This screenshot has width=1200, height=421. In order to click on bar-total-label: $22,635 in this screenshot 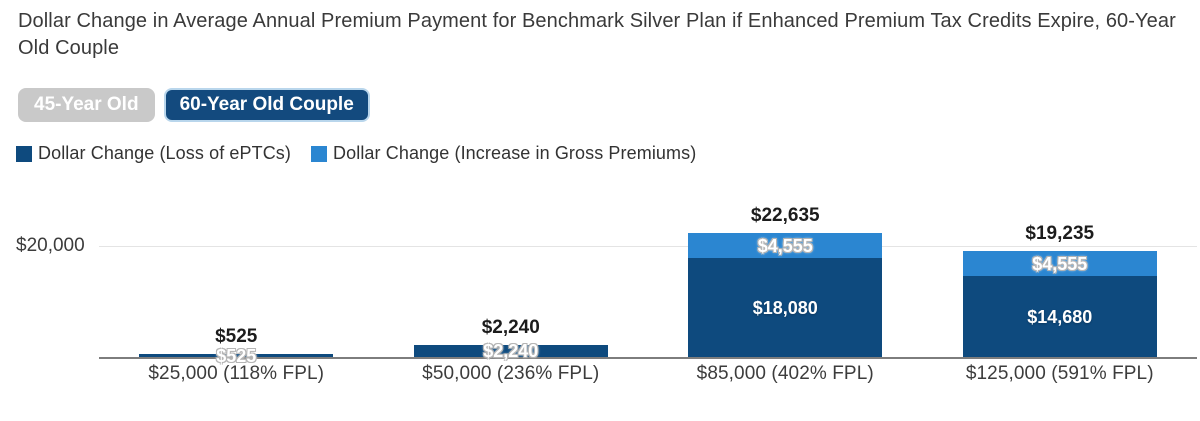, I will do `click(785, 215)`.